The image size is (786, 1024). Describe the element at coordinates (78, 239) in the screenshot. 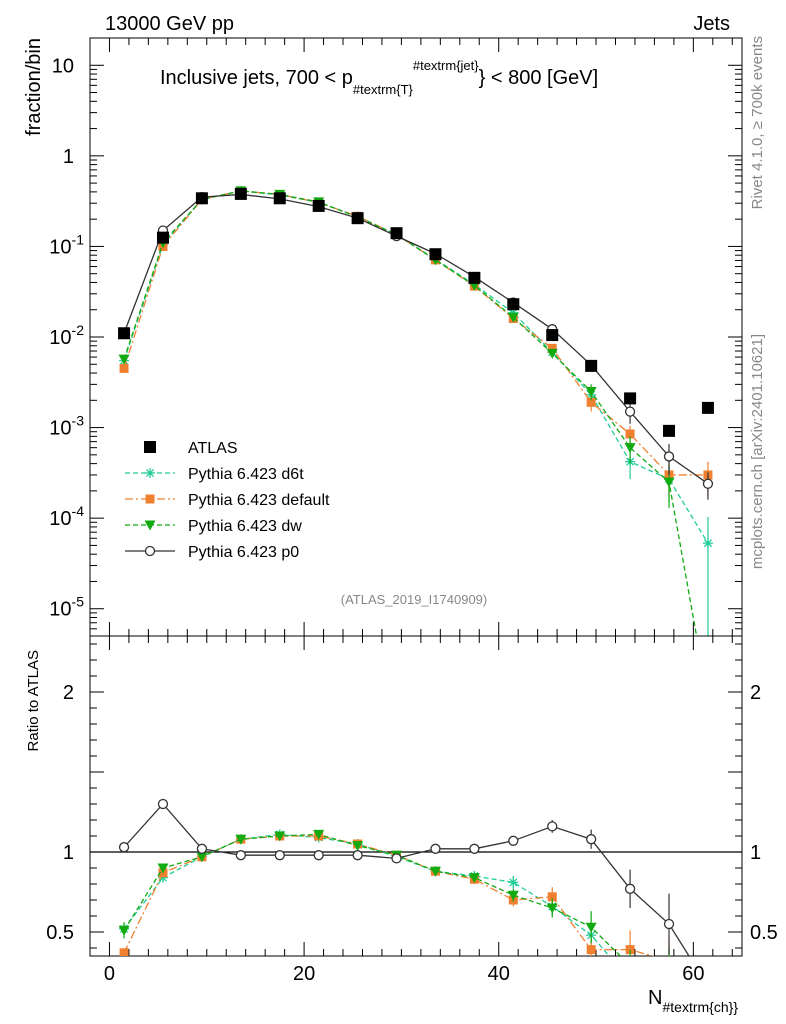

I see `ytick-exponent: -1` at that location.